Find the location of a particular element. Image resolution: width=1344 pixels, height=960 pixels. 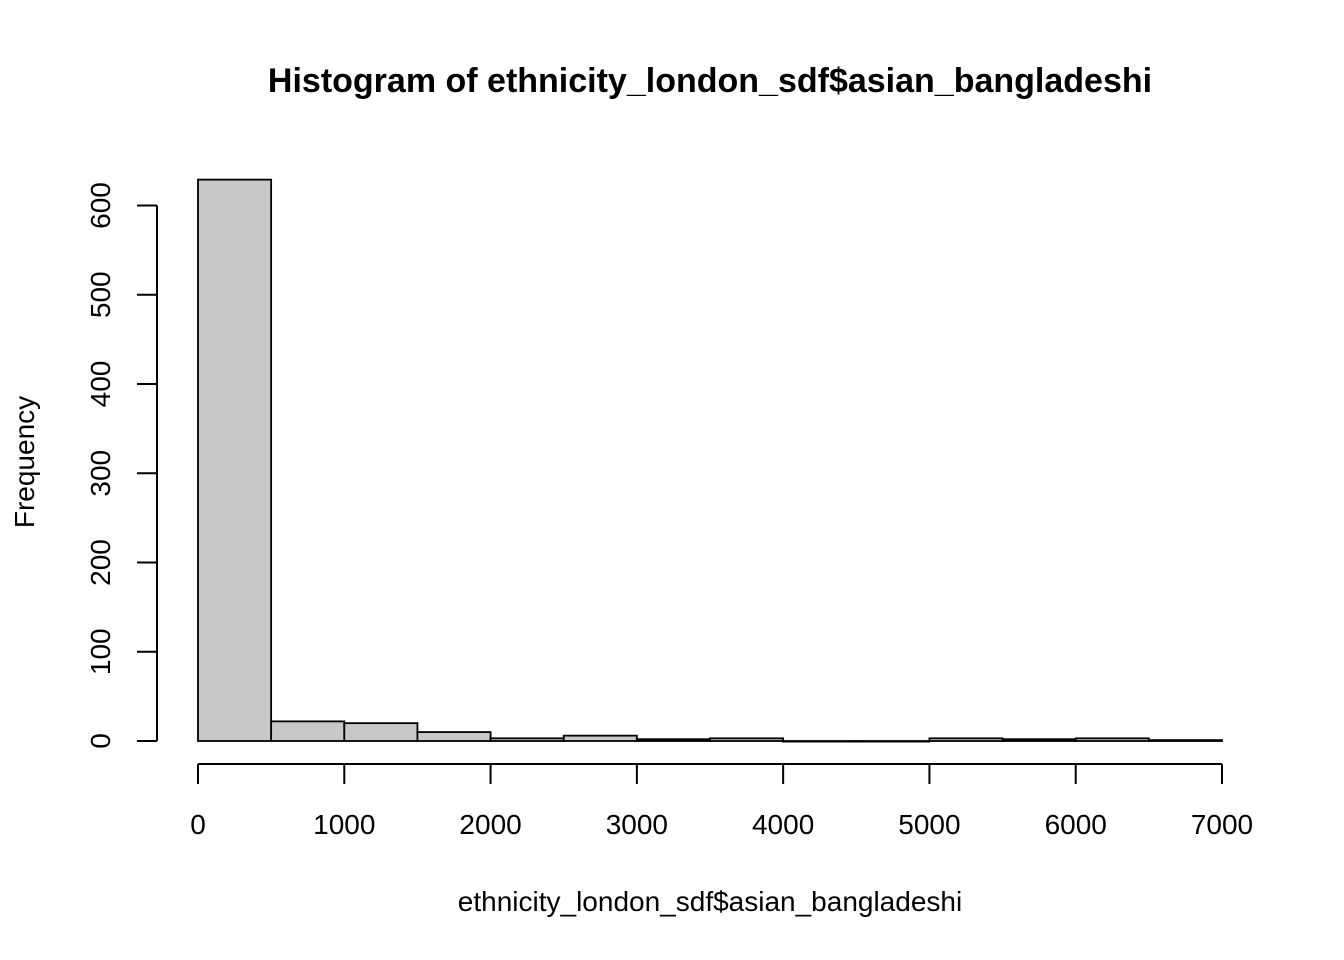

y-tick-label: 500 is located at coordinates (100, 294).